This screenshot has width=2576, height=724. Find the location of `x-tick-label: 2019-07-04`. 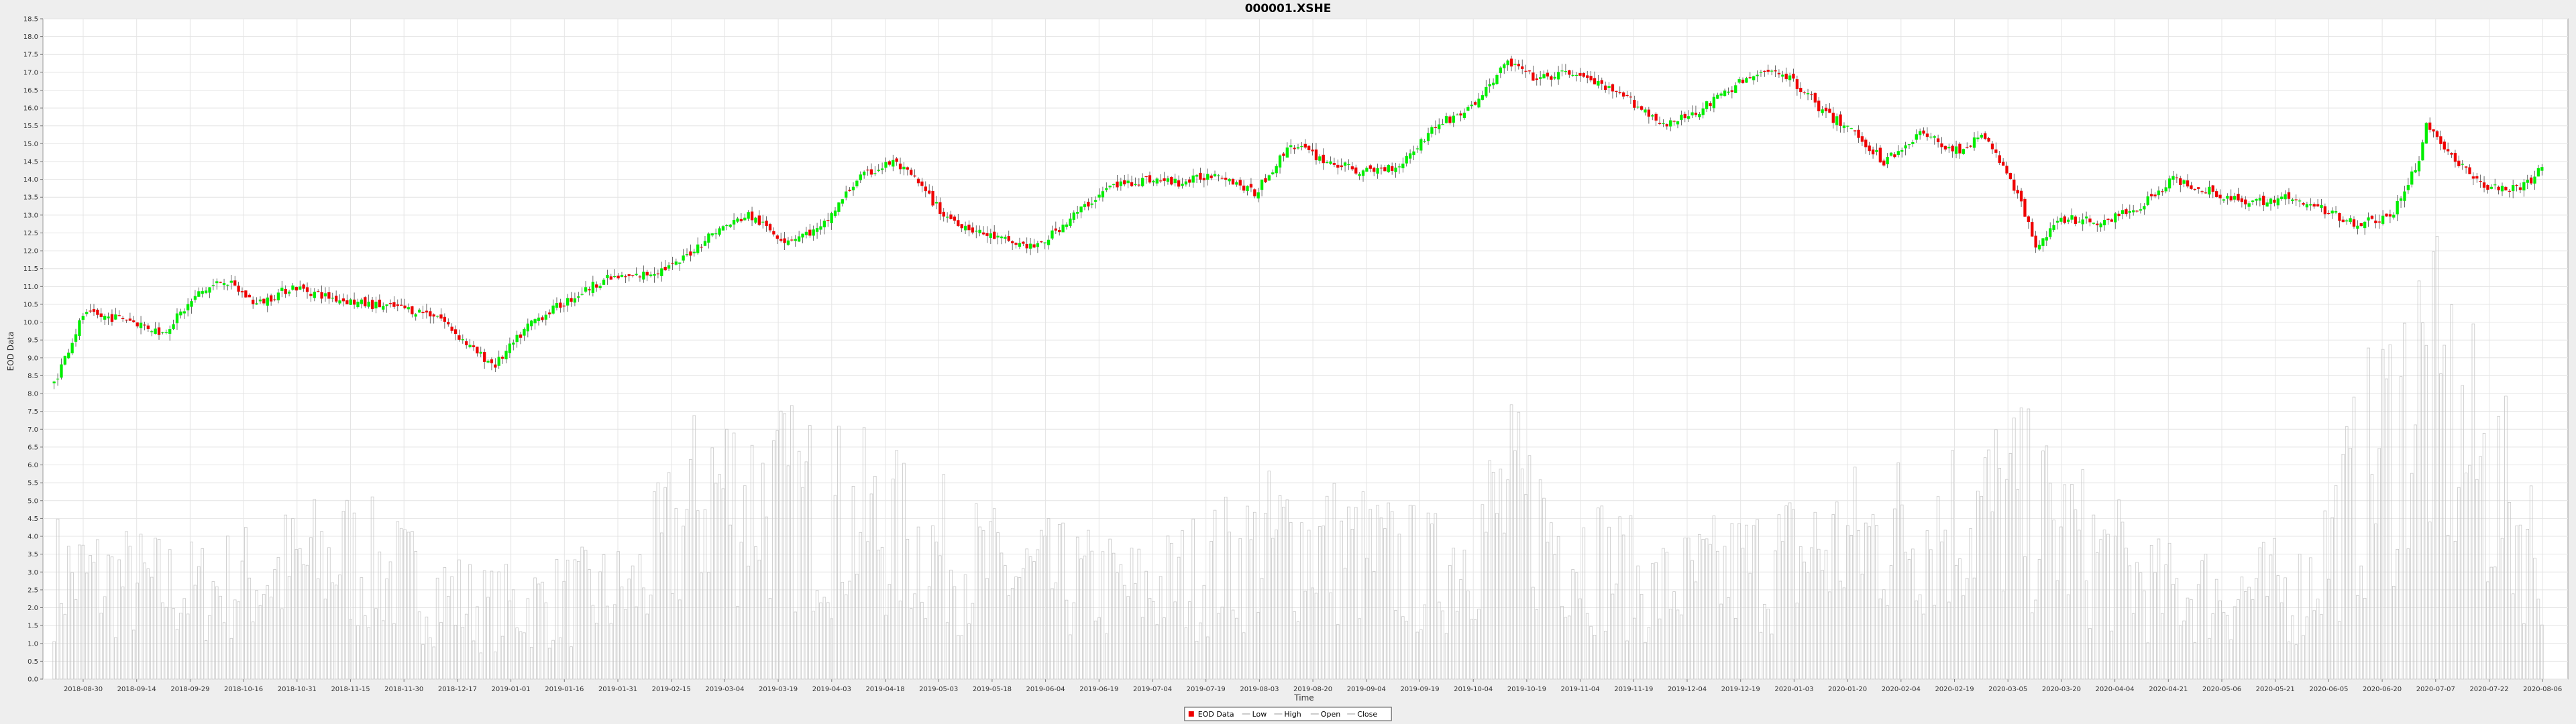

x-tick-label: 2019-07-04 is located at coordinates (1152, 689).